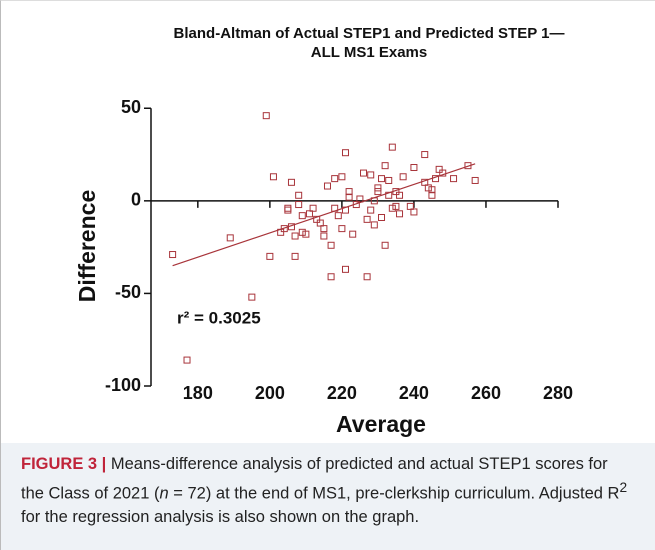  Describe the element at coordinates (198, 393) in the screenshot. I see `x-tick-label: 180` at that location.